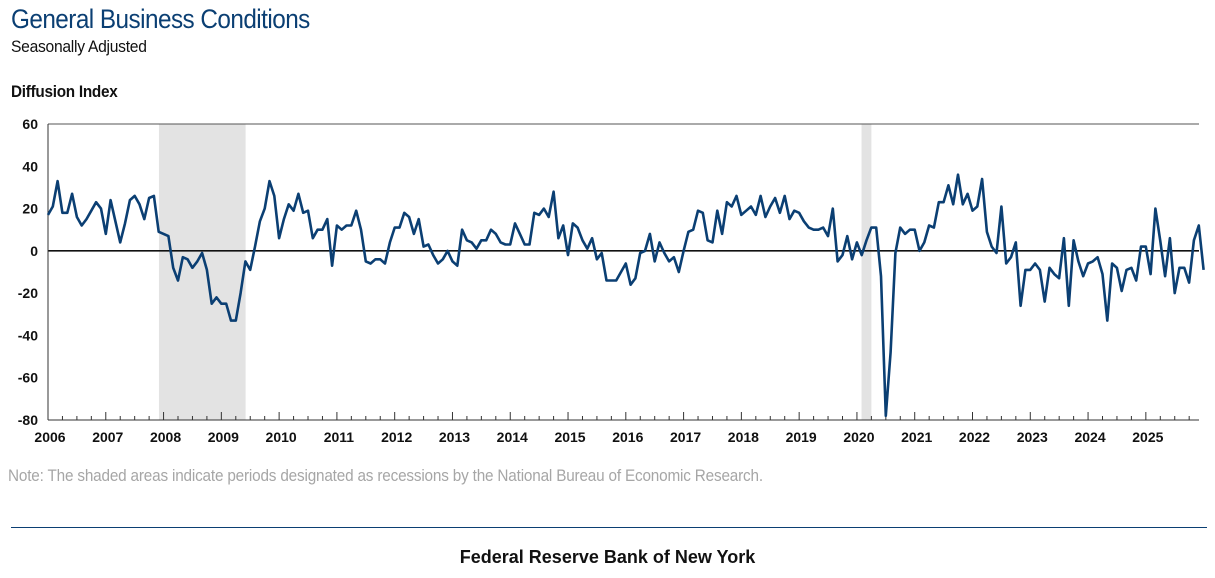 The width and height of the screenshot is (1215, 578). Describe the element at coordinates (512, 437) in the screenshot. I see `x-tick-label: 2014` at that location.